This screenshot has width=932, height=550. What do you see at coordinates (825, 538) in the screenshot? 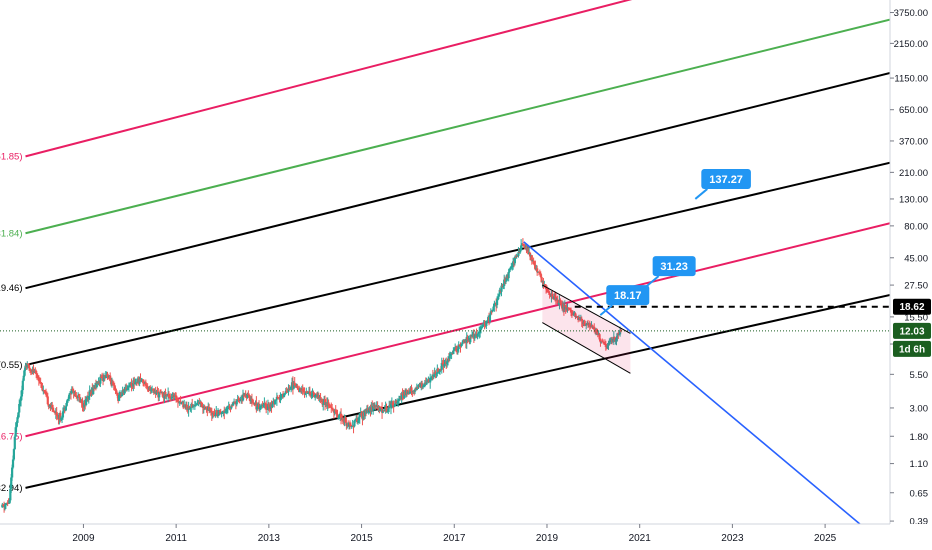
I see `x-tick-label: 2025` at bounding box center [825, 538].